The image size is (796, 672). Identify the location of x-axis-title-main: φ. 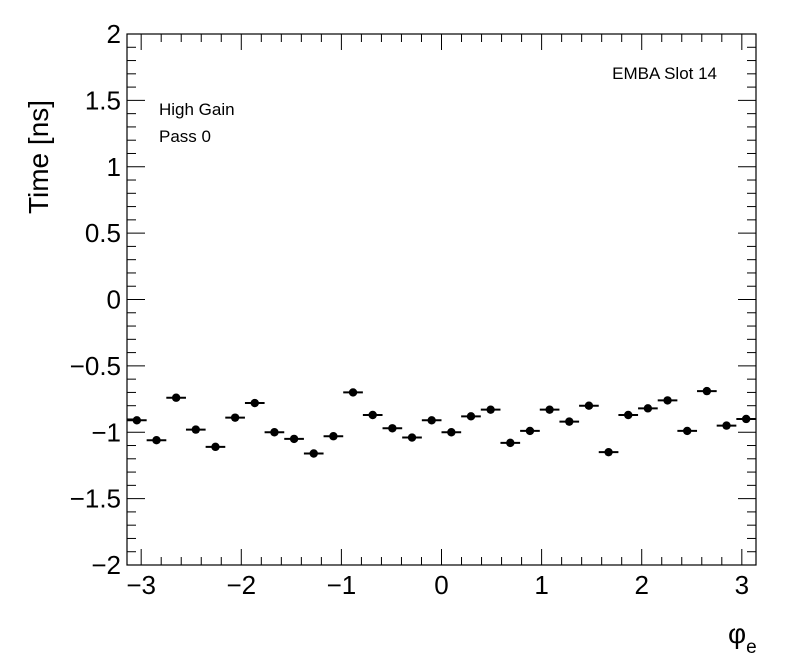
(737, 633).